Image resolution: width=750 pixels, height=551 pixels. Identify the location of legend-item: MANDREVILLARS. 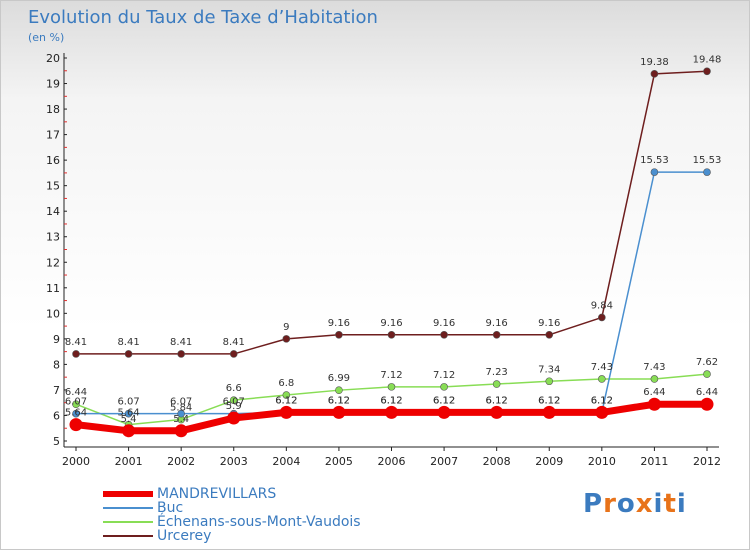
(232, 494).